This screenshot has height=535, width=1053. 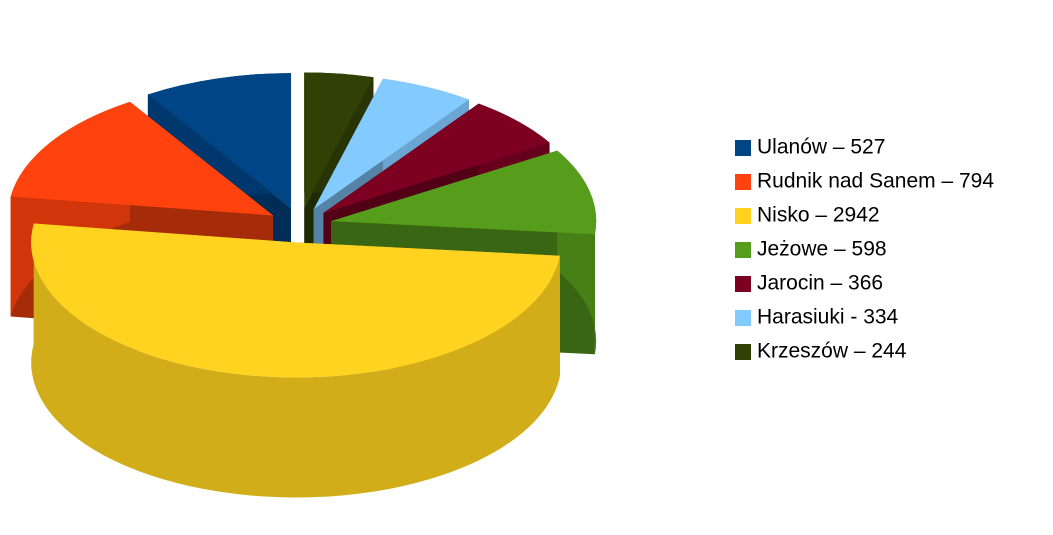 What do you see at coordinates (828, 317) in the screenshot?
I see `legend-label: Harasiuki - 334` at bounding box center [828, 317].